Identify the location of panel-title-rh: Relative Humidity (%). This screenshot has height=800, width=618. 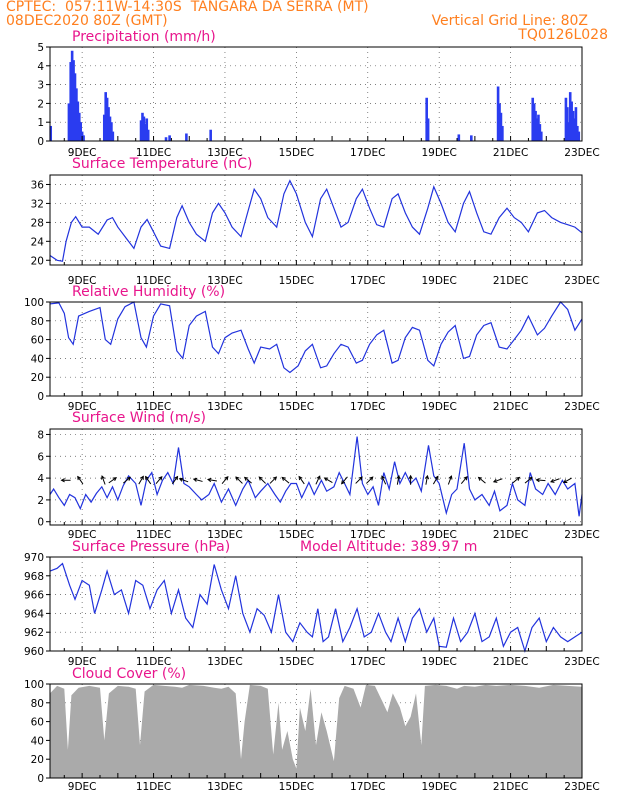
(148, 292).